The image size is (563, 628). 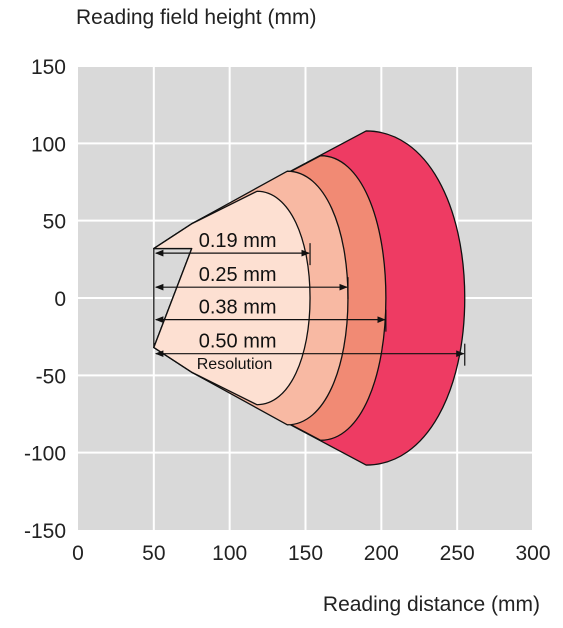 I want to click on y-tick-label: -100, so click(x=45, y=454).